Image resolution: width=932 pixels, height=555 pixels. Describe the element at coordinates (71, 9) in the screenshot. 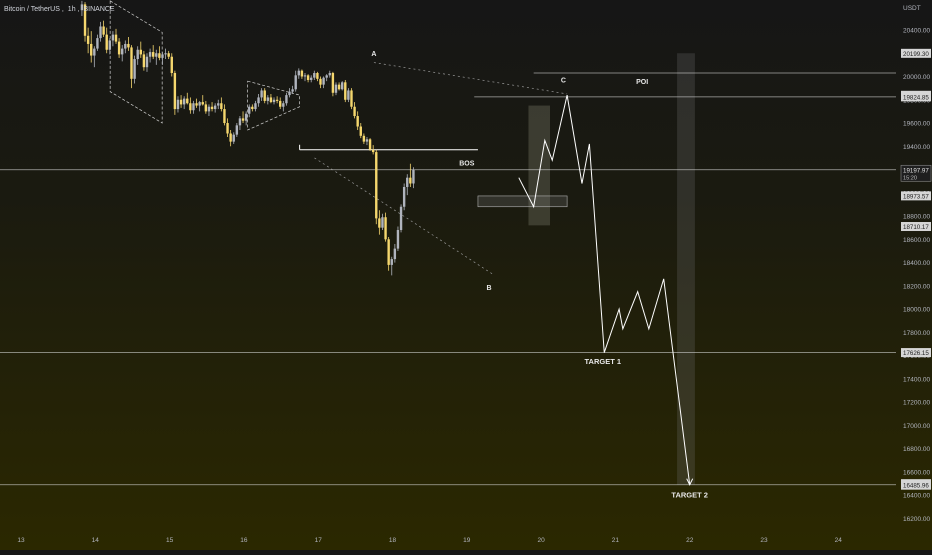

I see `interval-label: 1h` at that location.